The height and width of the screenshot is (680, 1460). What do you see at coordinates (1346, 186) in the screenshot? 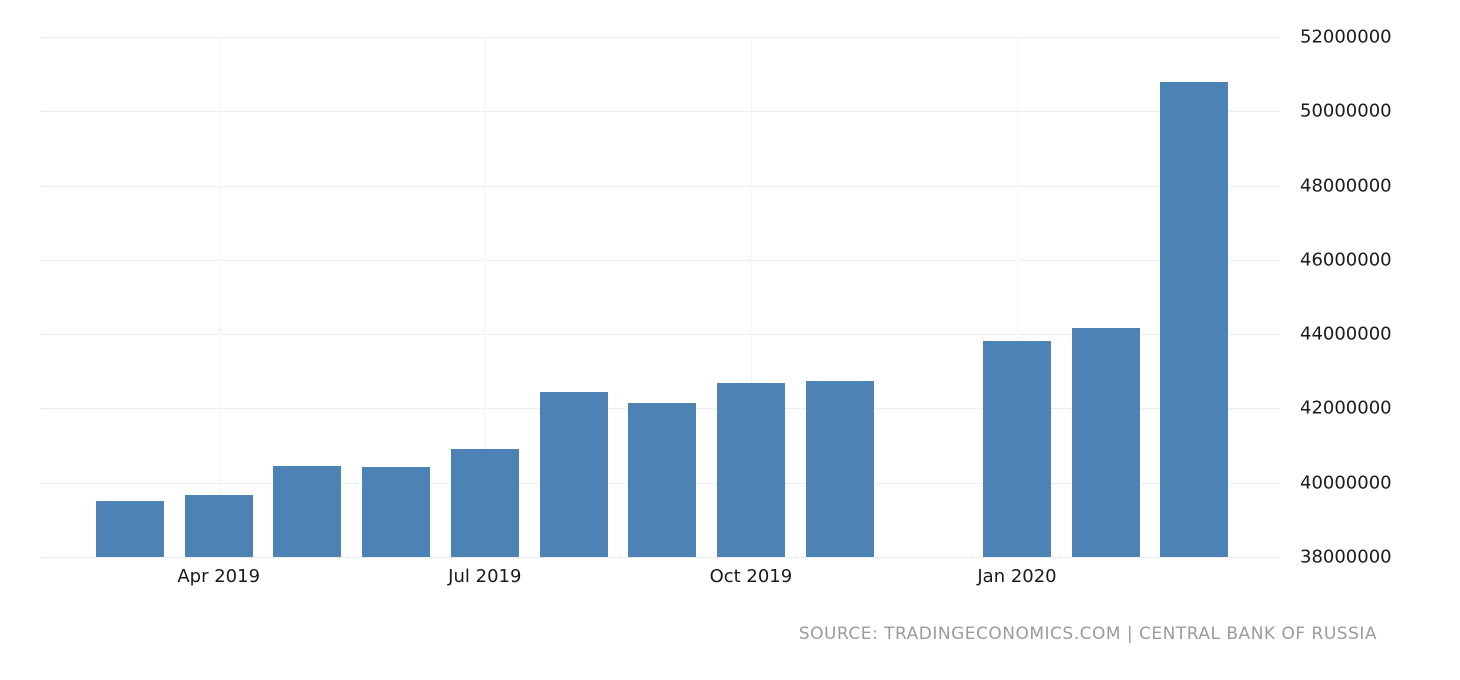
I see `y-axis-tick-label: 48000000` at bounding box center [1346, 186].